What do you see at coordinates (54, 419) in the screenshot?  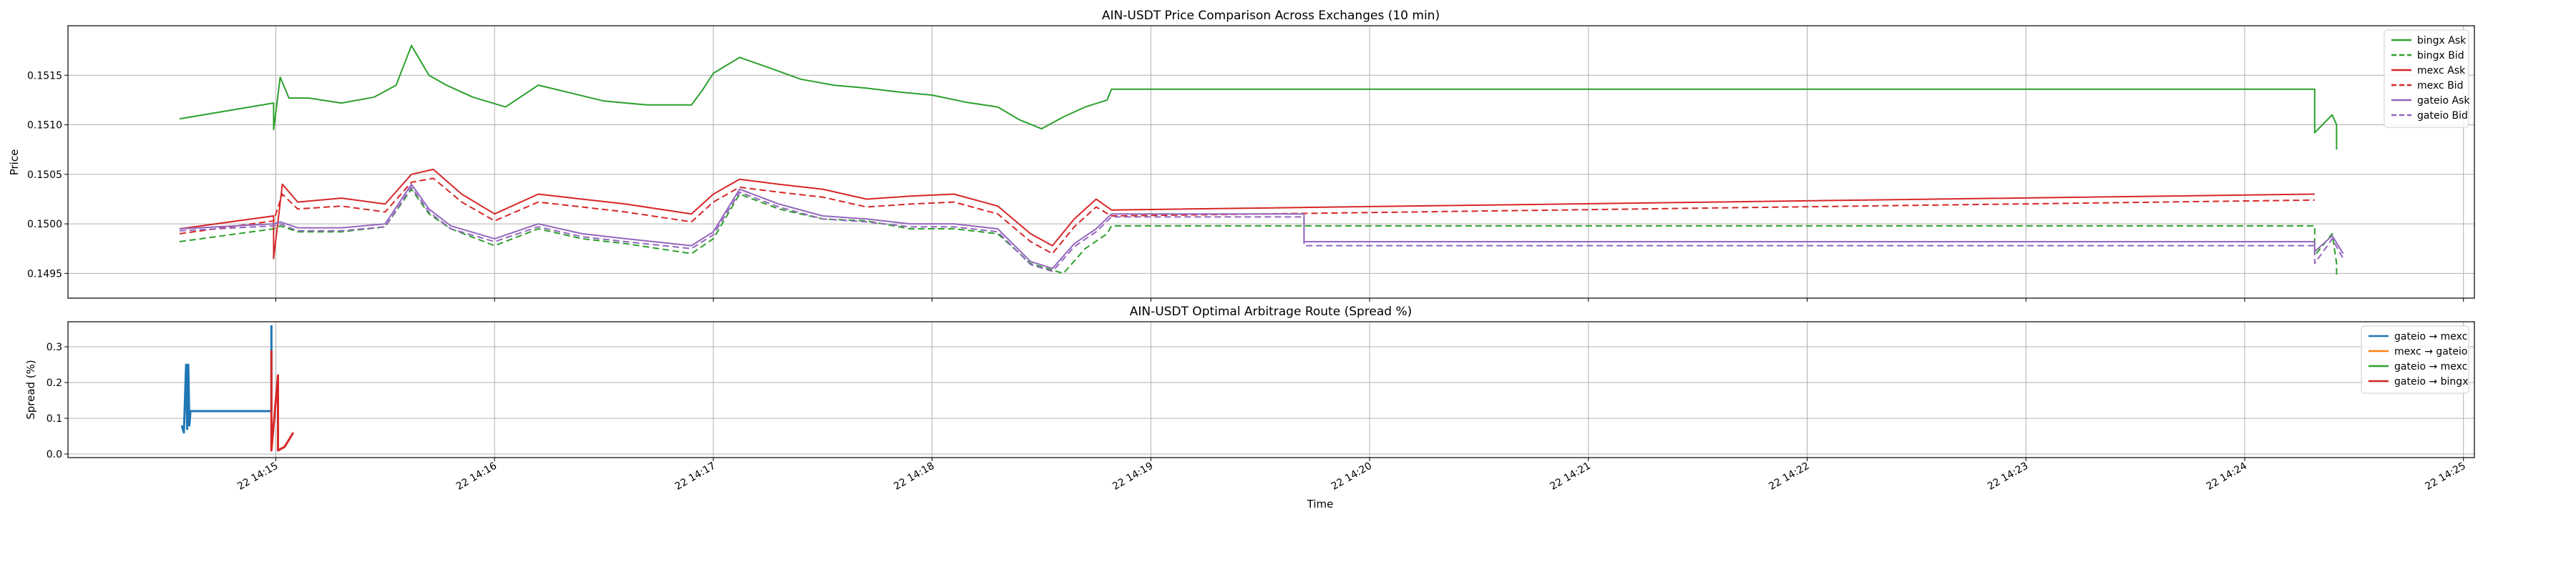 I see `spread-chart-y-tick-label: 0.1` at bounding box center [54, 419].